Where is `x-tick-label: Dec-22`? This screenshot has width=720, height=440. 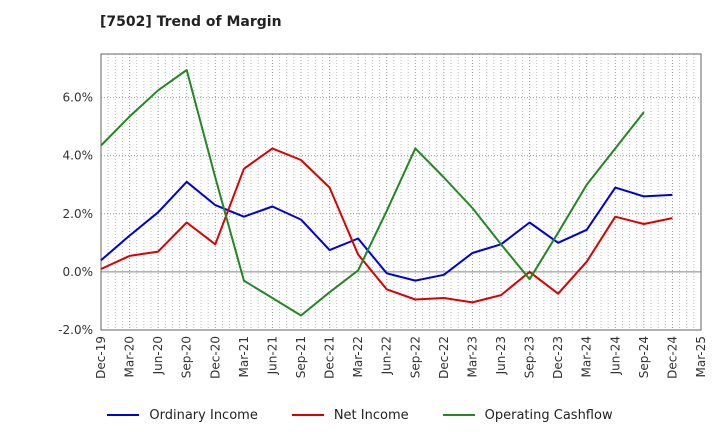 x-tick-label: Dec-22 is located at coordinates (444, 357).